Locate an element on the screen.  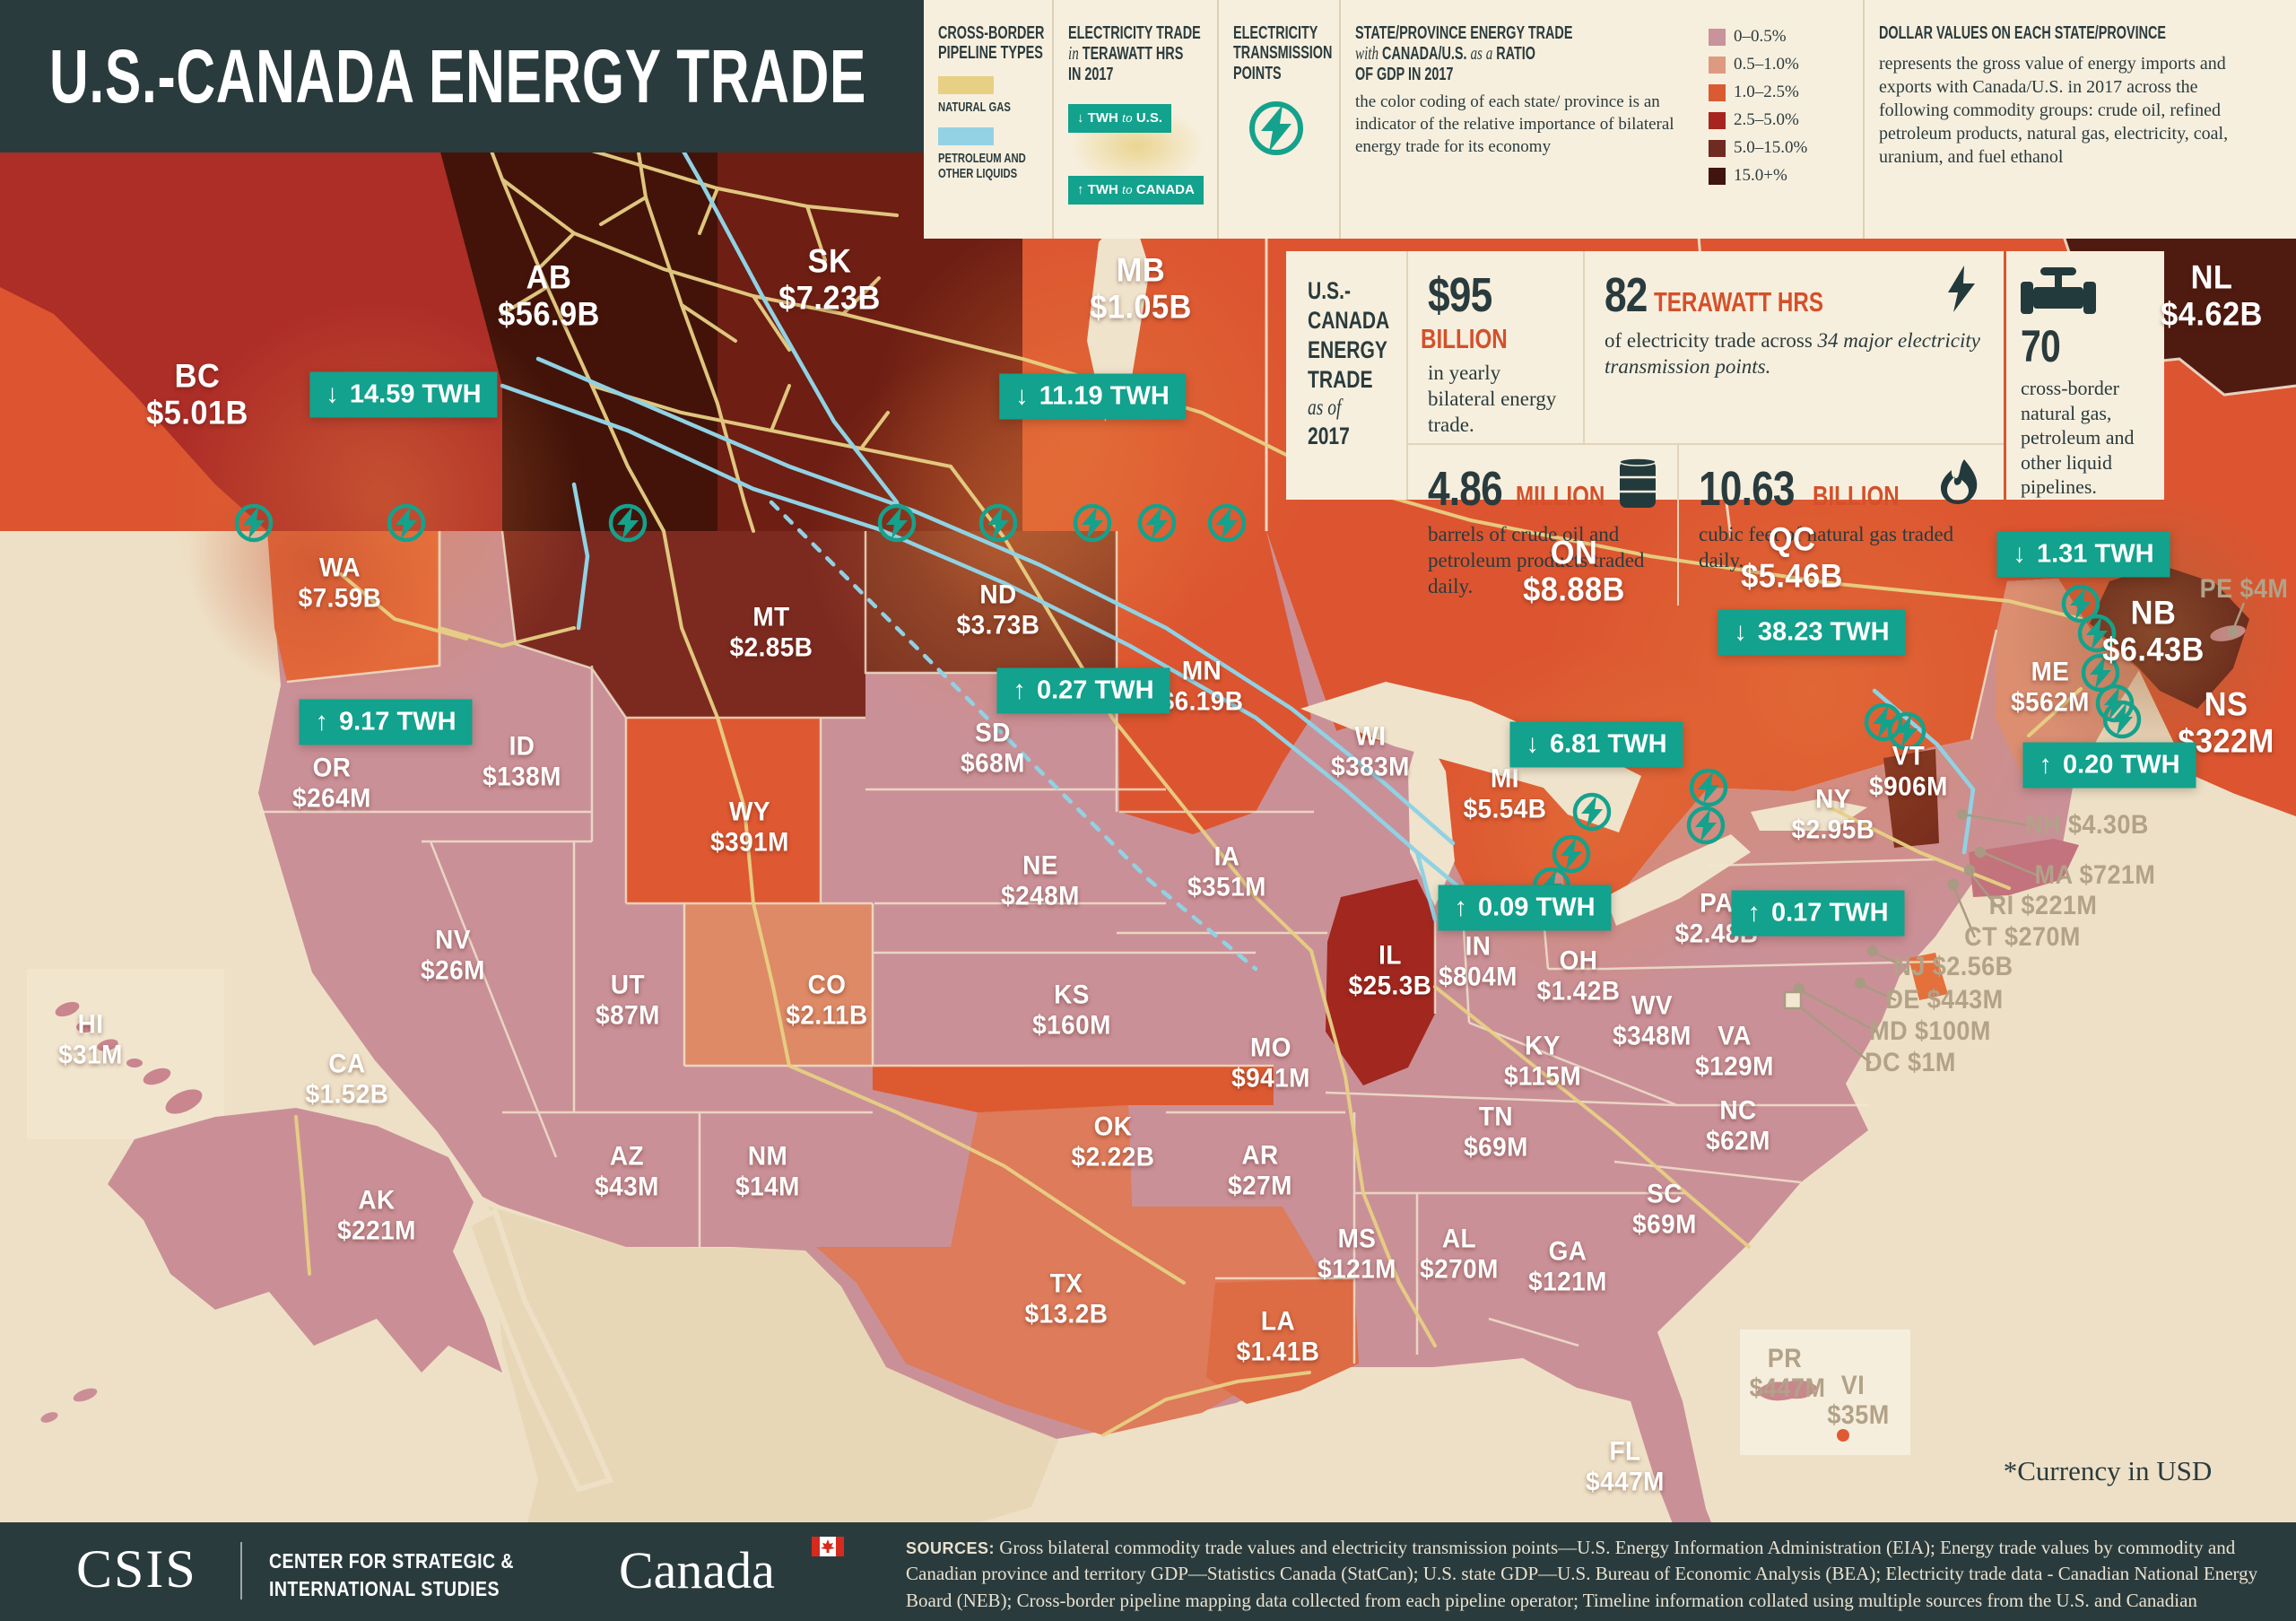
legend-heading: CANADA/U.S. is located at coordinates (1424, 54).